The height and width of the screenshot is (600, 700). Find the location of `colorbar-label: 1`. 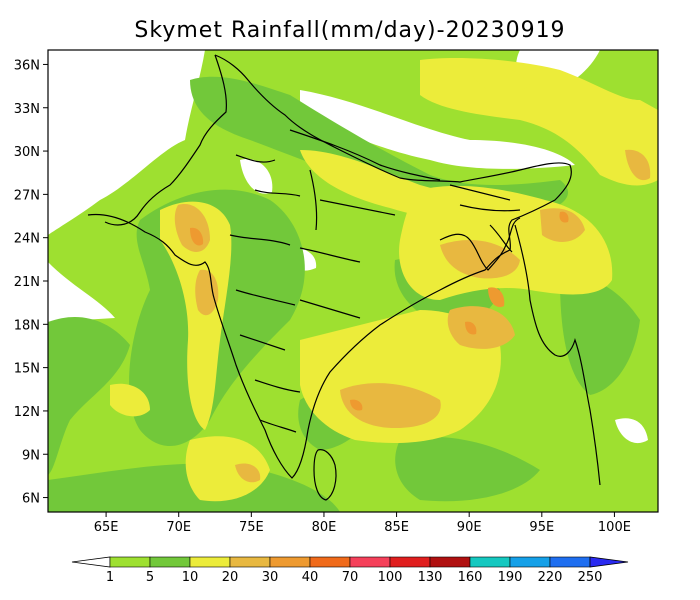

colorbar-label: 1 is located at coordinates (110, 577).